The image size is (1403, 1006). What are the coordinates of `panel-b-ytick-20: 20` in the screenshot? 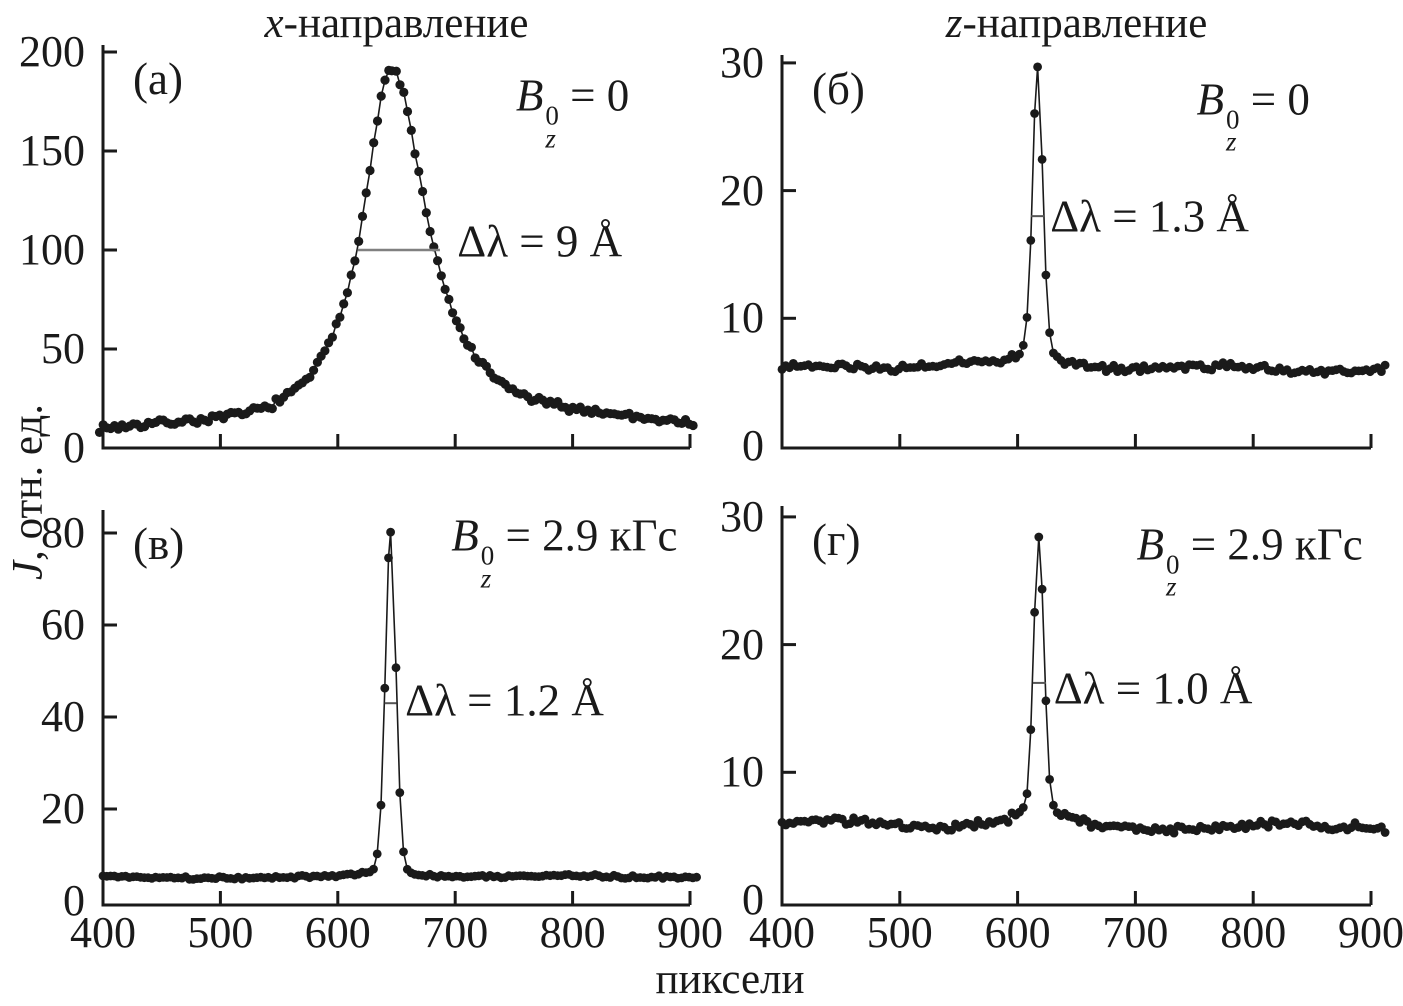 It's located at (742, 190).